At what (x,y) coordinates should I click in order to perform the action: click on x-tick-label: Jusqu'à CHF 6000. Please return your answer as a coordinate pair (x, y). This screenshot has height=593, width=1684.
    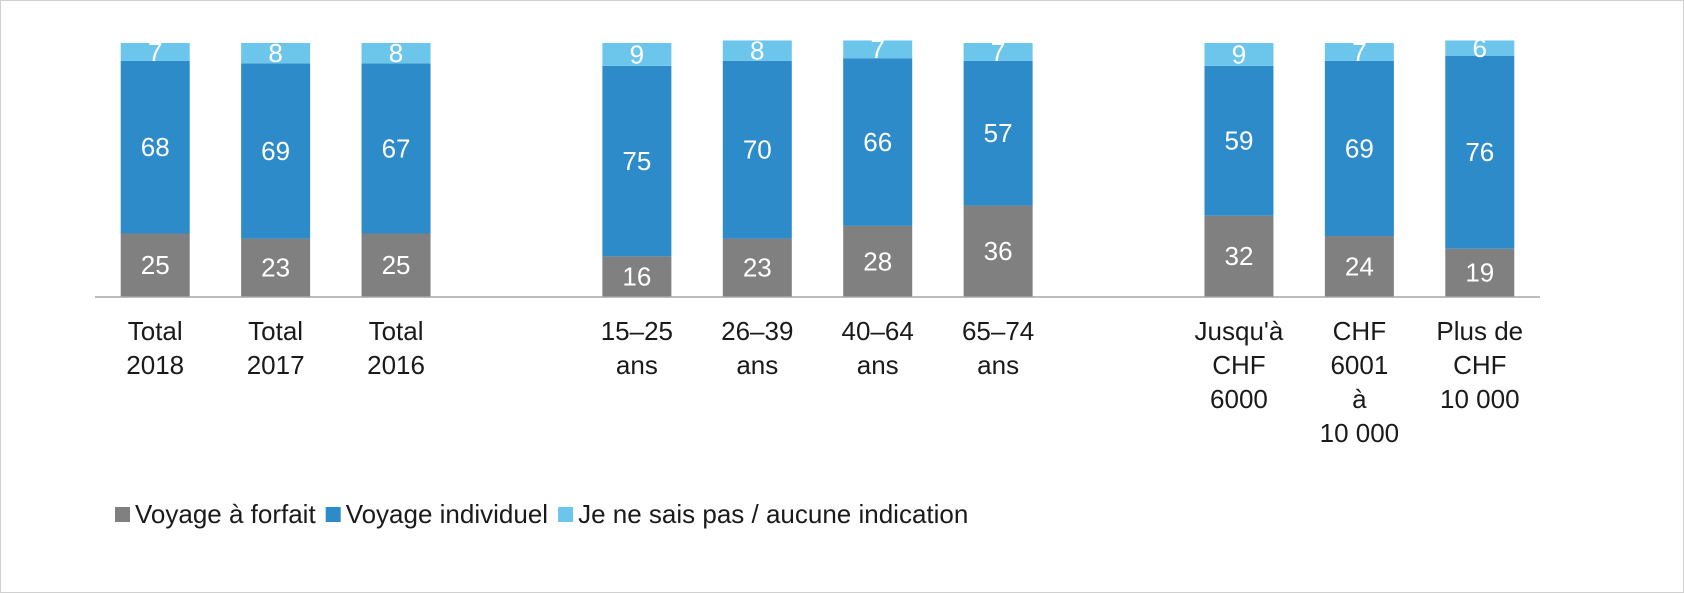
    Looking at the image, I should click on (1239, 365).